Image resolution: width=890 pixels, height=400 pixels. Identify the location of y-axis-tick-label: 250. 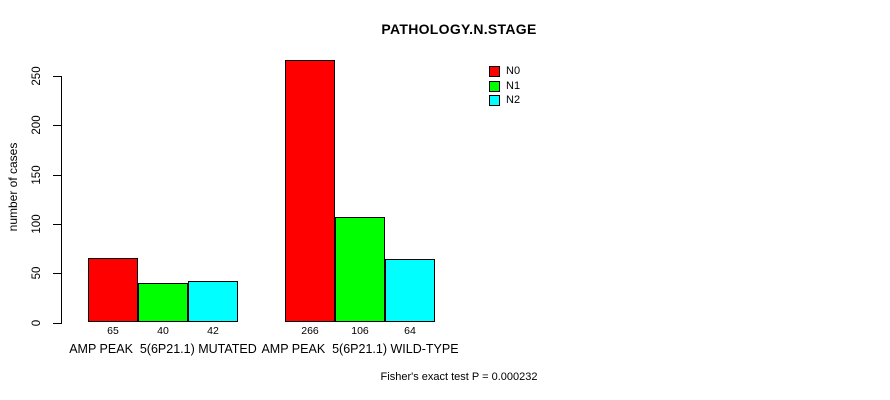
(37, 76).